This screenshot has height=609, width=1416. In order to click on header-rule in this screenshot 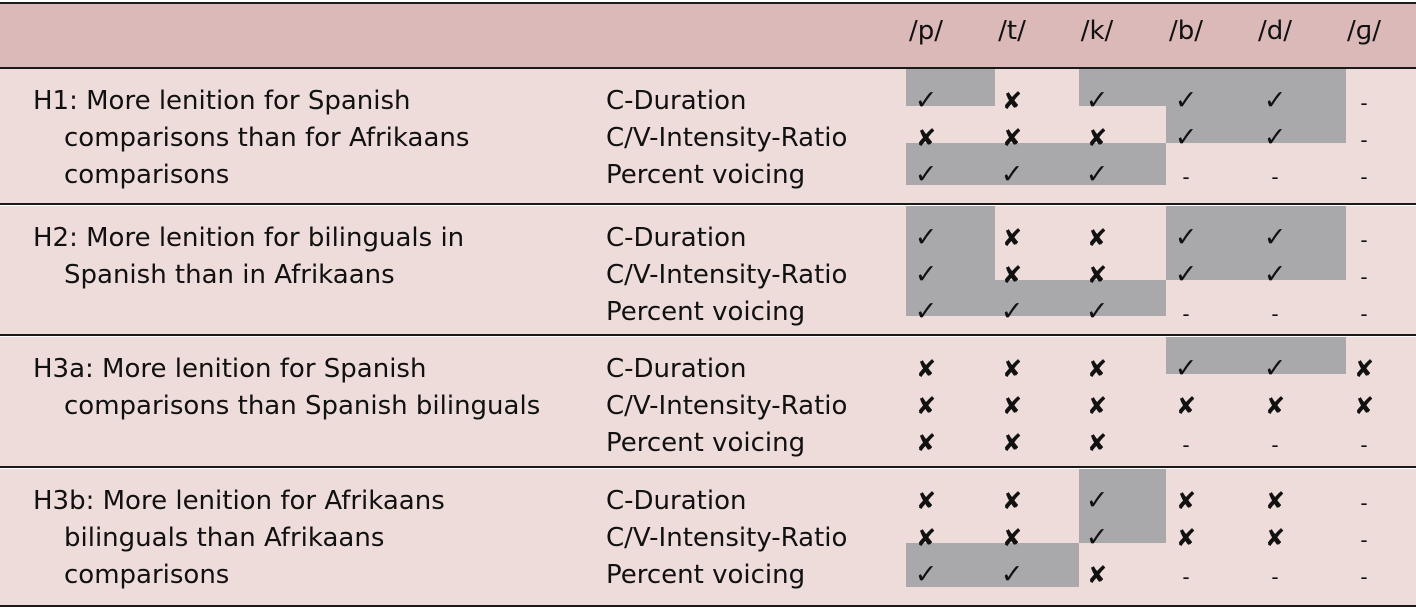, I will do `click(708, 68)`.